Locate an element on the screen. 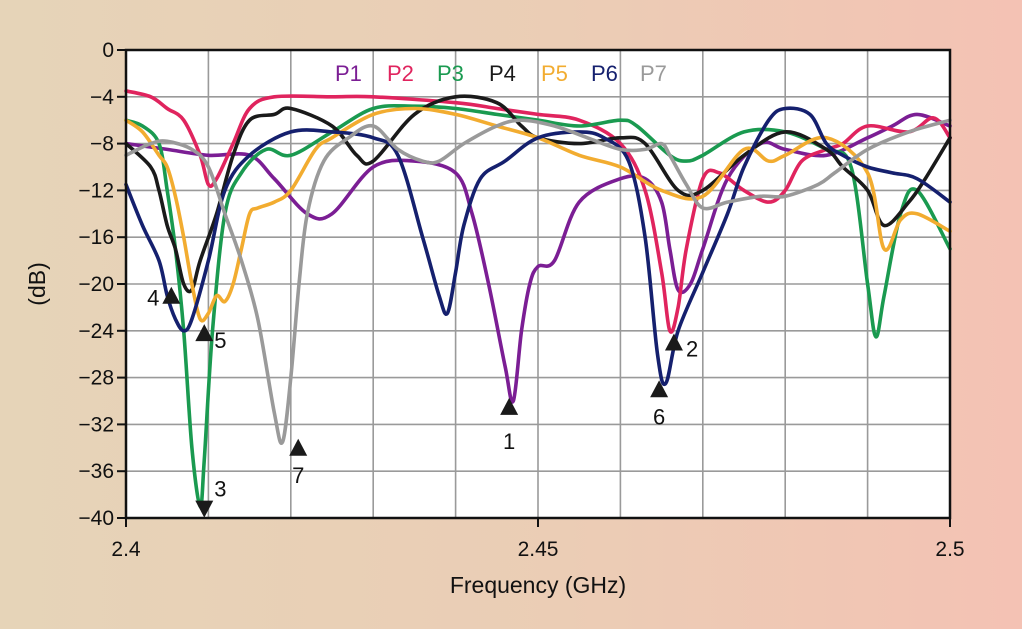 The height and width of the screenshot is (629, 1022). legend-entry-p4: P4 is located at coordinates (502, 73).